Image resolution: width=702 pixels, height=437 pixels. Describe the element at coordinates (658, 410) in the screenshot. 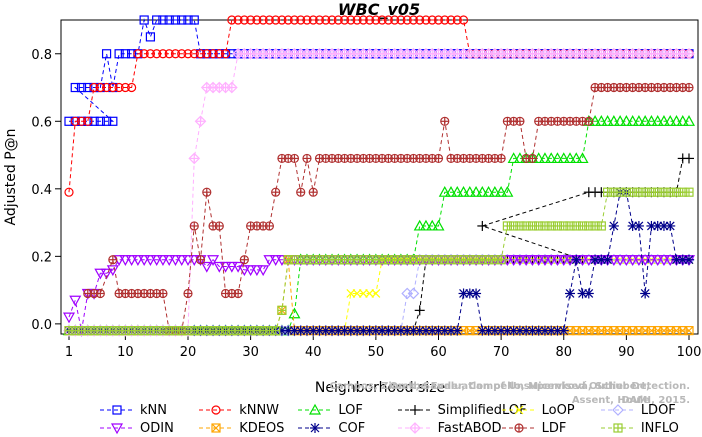

I see `legend-label: LDOF` at that location.